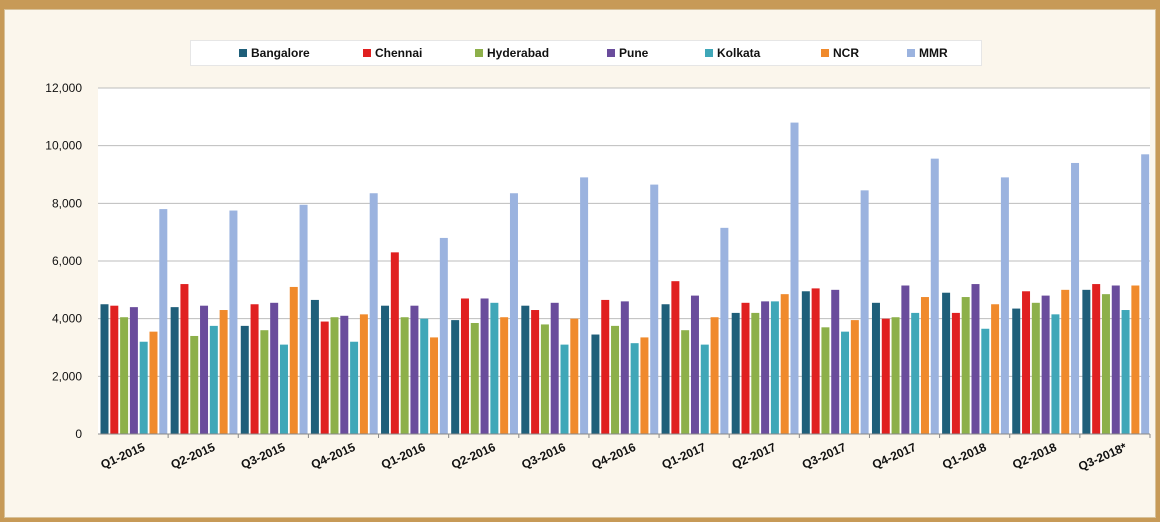  What do you see at coordinates (846, 53) in the screenshot?
I see `legend-label: NCR` at bounding box center [846, 53].